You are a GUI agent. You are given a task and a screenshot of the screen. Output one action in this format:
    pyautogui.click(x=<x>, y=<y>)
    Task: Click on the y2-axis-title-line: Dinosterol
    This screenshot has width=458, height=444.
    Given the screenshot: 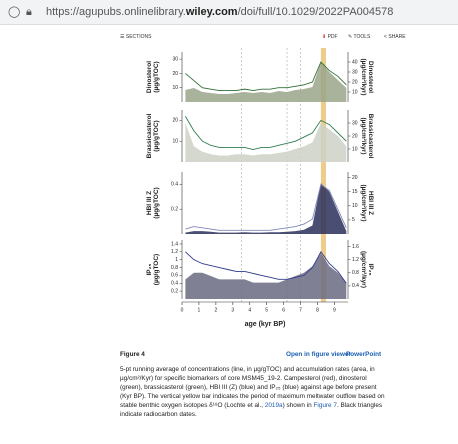 What is the action you would take?
    pyautogui.click(x=370, y=77)
    